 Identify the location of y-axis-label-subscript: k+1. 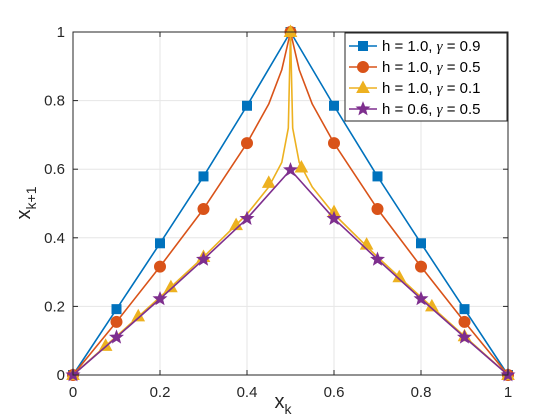
(31, 197).